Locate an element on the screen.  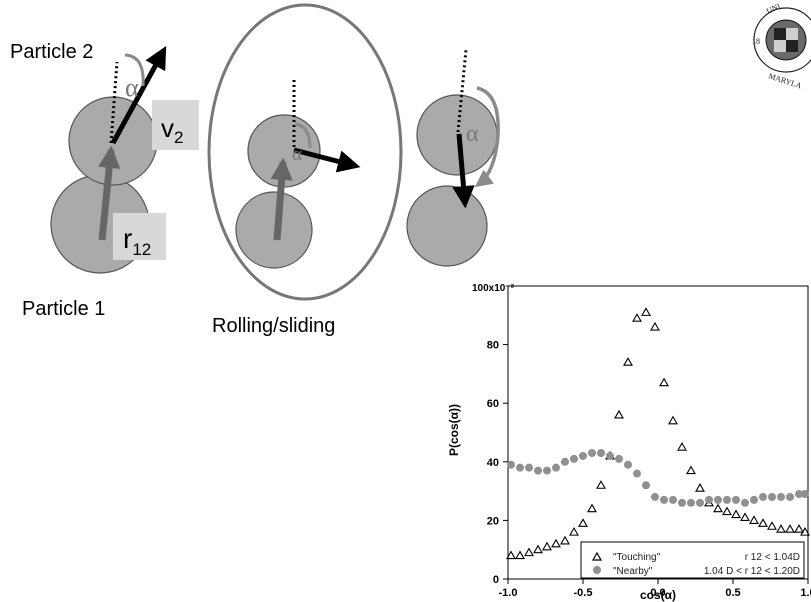
v2-label-base: v is located at coordinates (167, 128).